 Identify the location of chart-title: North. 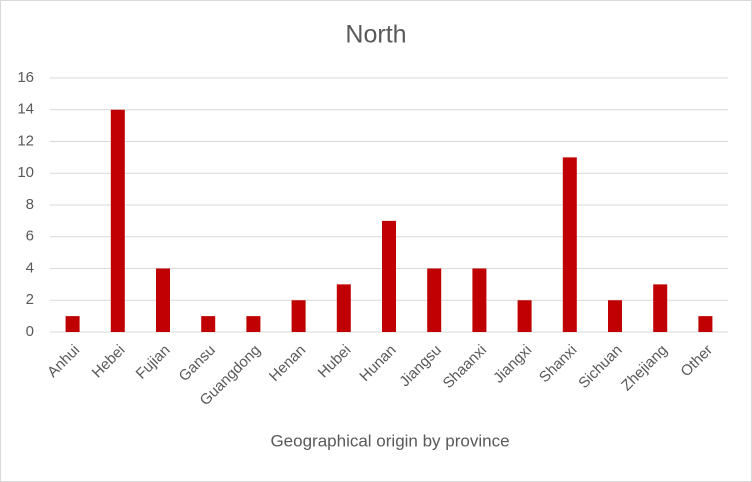
(375, 35).